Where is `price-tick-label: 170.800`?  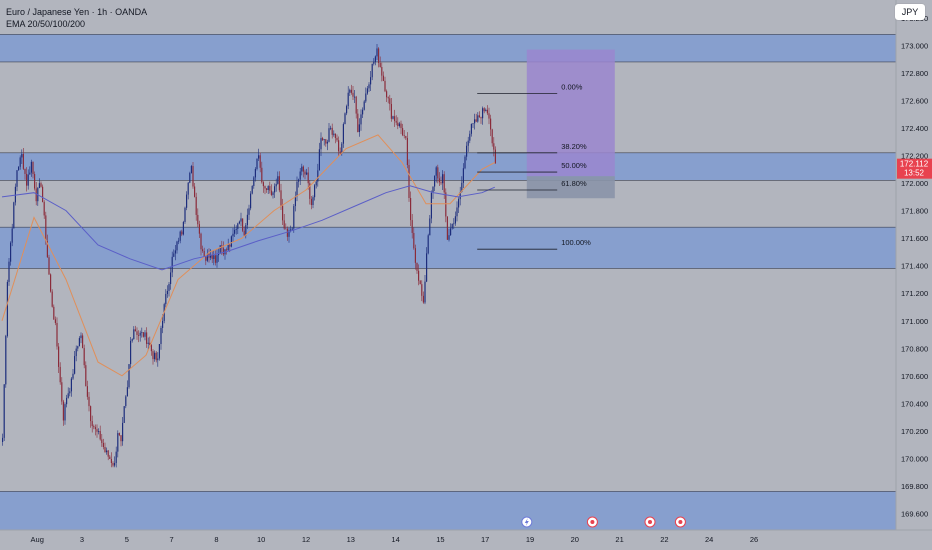
price-tick-label: 170.800 is located at coordinates (914, 348).